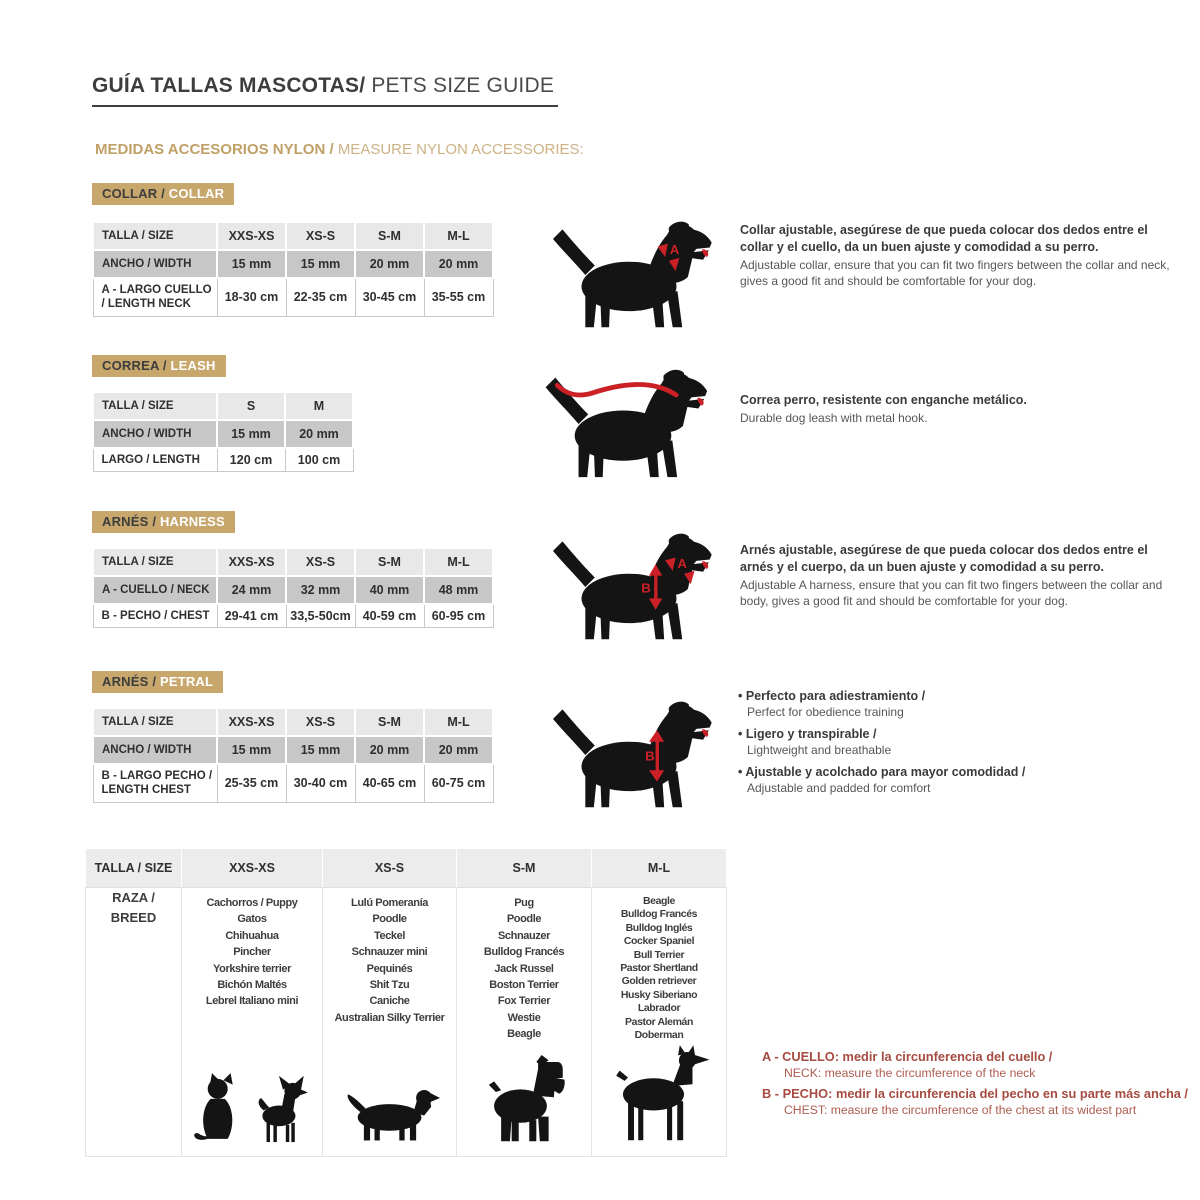  Describe the element at coordinates (526, 1098) in the screenshot. I see `schnauzer-icon` at that location.